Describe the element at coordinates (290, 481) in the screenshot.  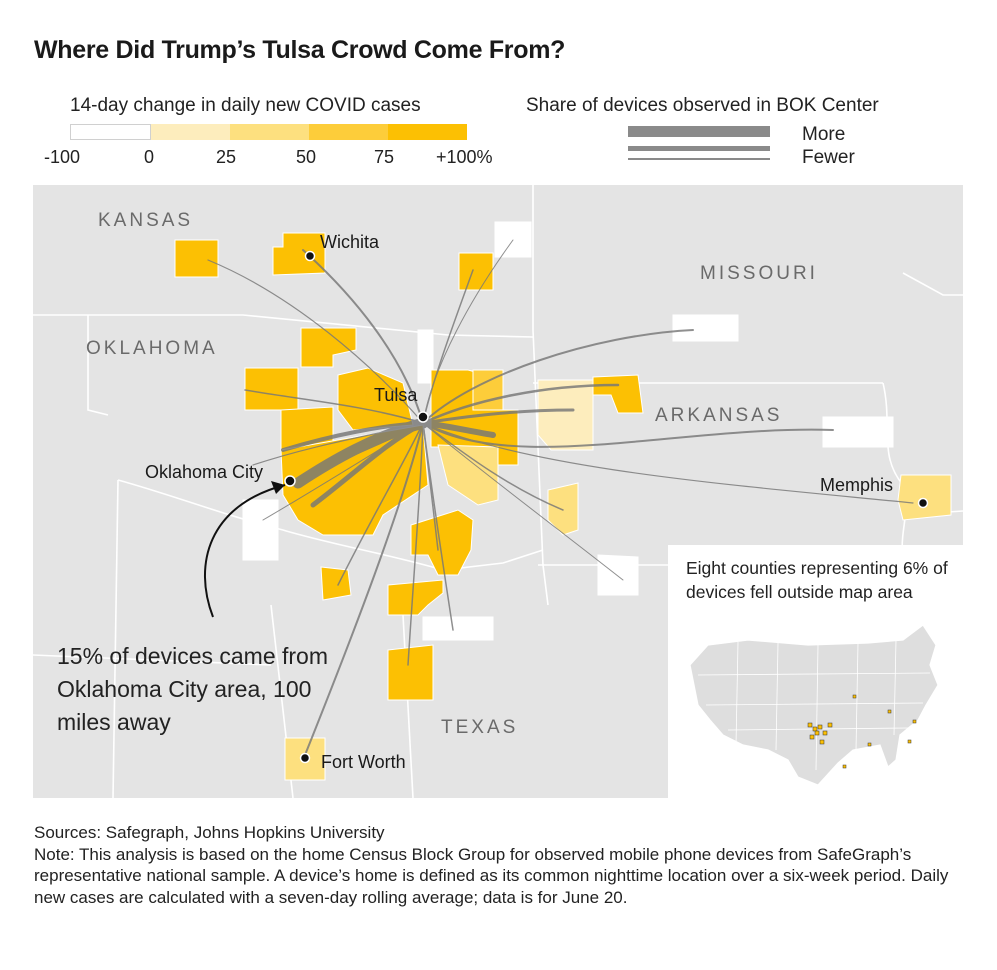
I see `okc-dot` at that location.